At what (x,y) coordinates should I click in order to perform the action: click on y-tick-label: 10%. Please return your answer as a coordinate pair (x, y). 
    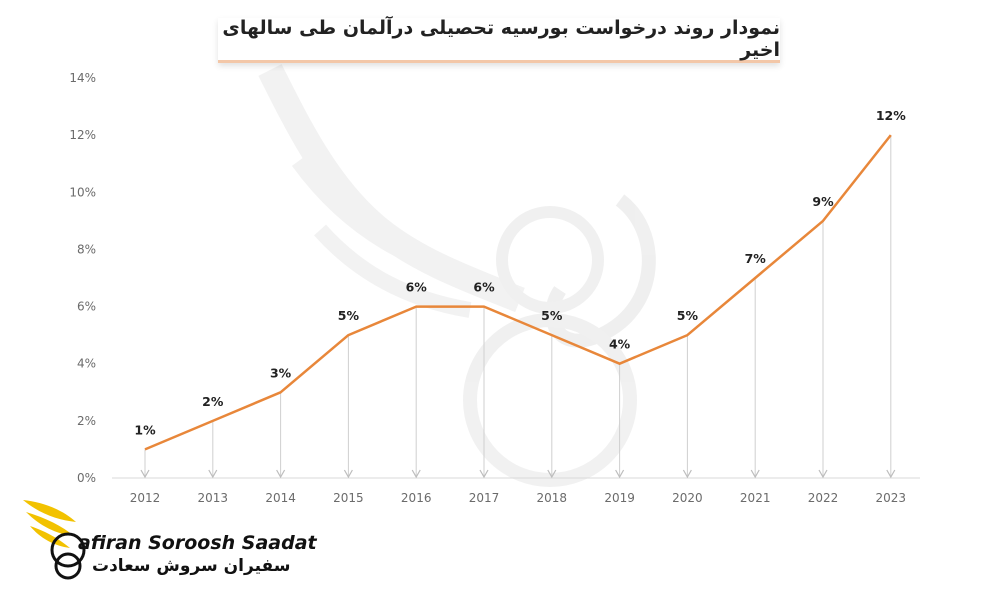
    Looking at the image, I should click on (82, 192).